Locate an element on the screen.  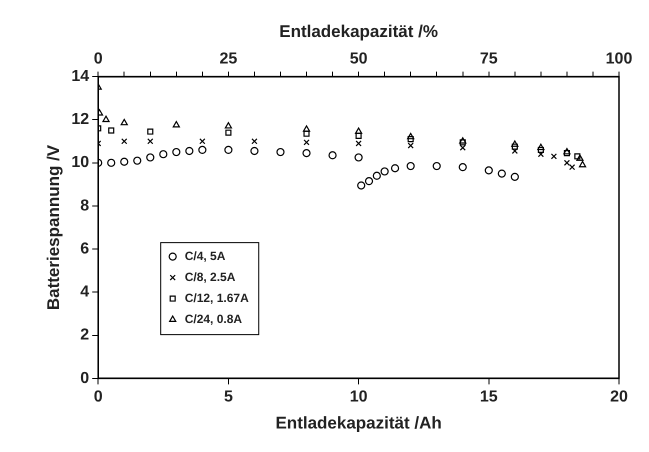
x-tick-label: 15 is located at coordinates (489, 397).